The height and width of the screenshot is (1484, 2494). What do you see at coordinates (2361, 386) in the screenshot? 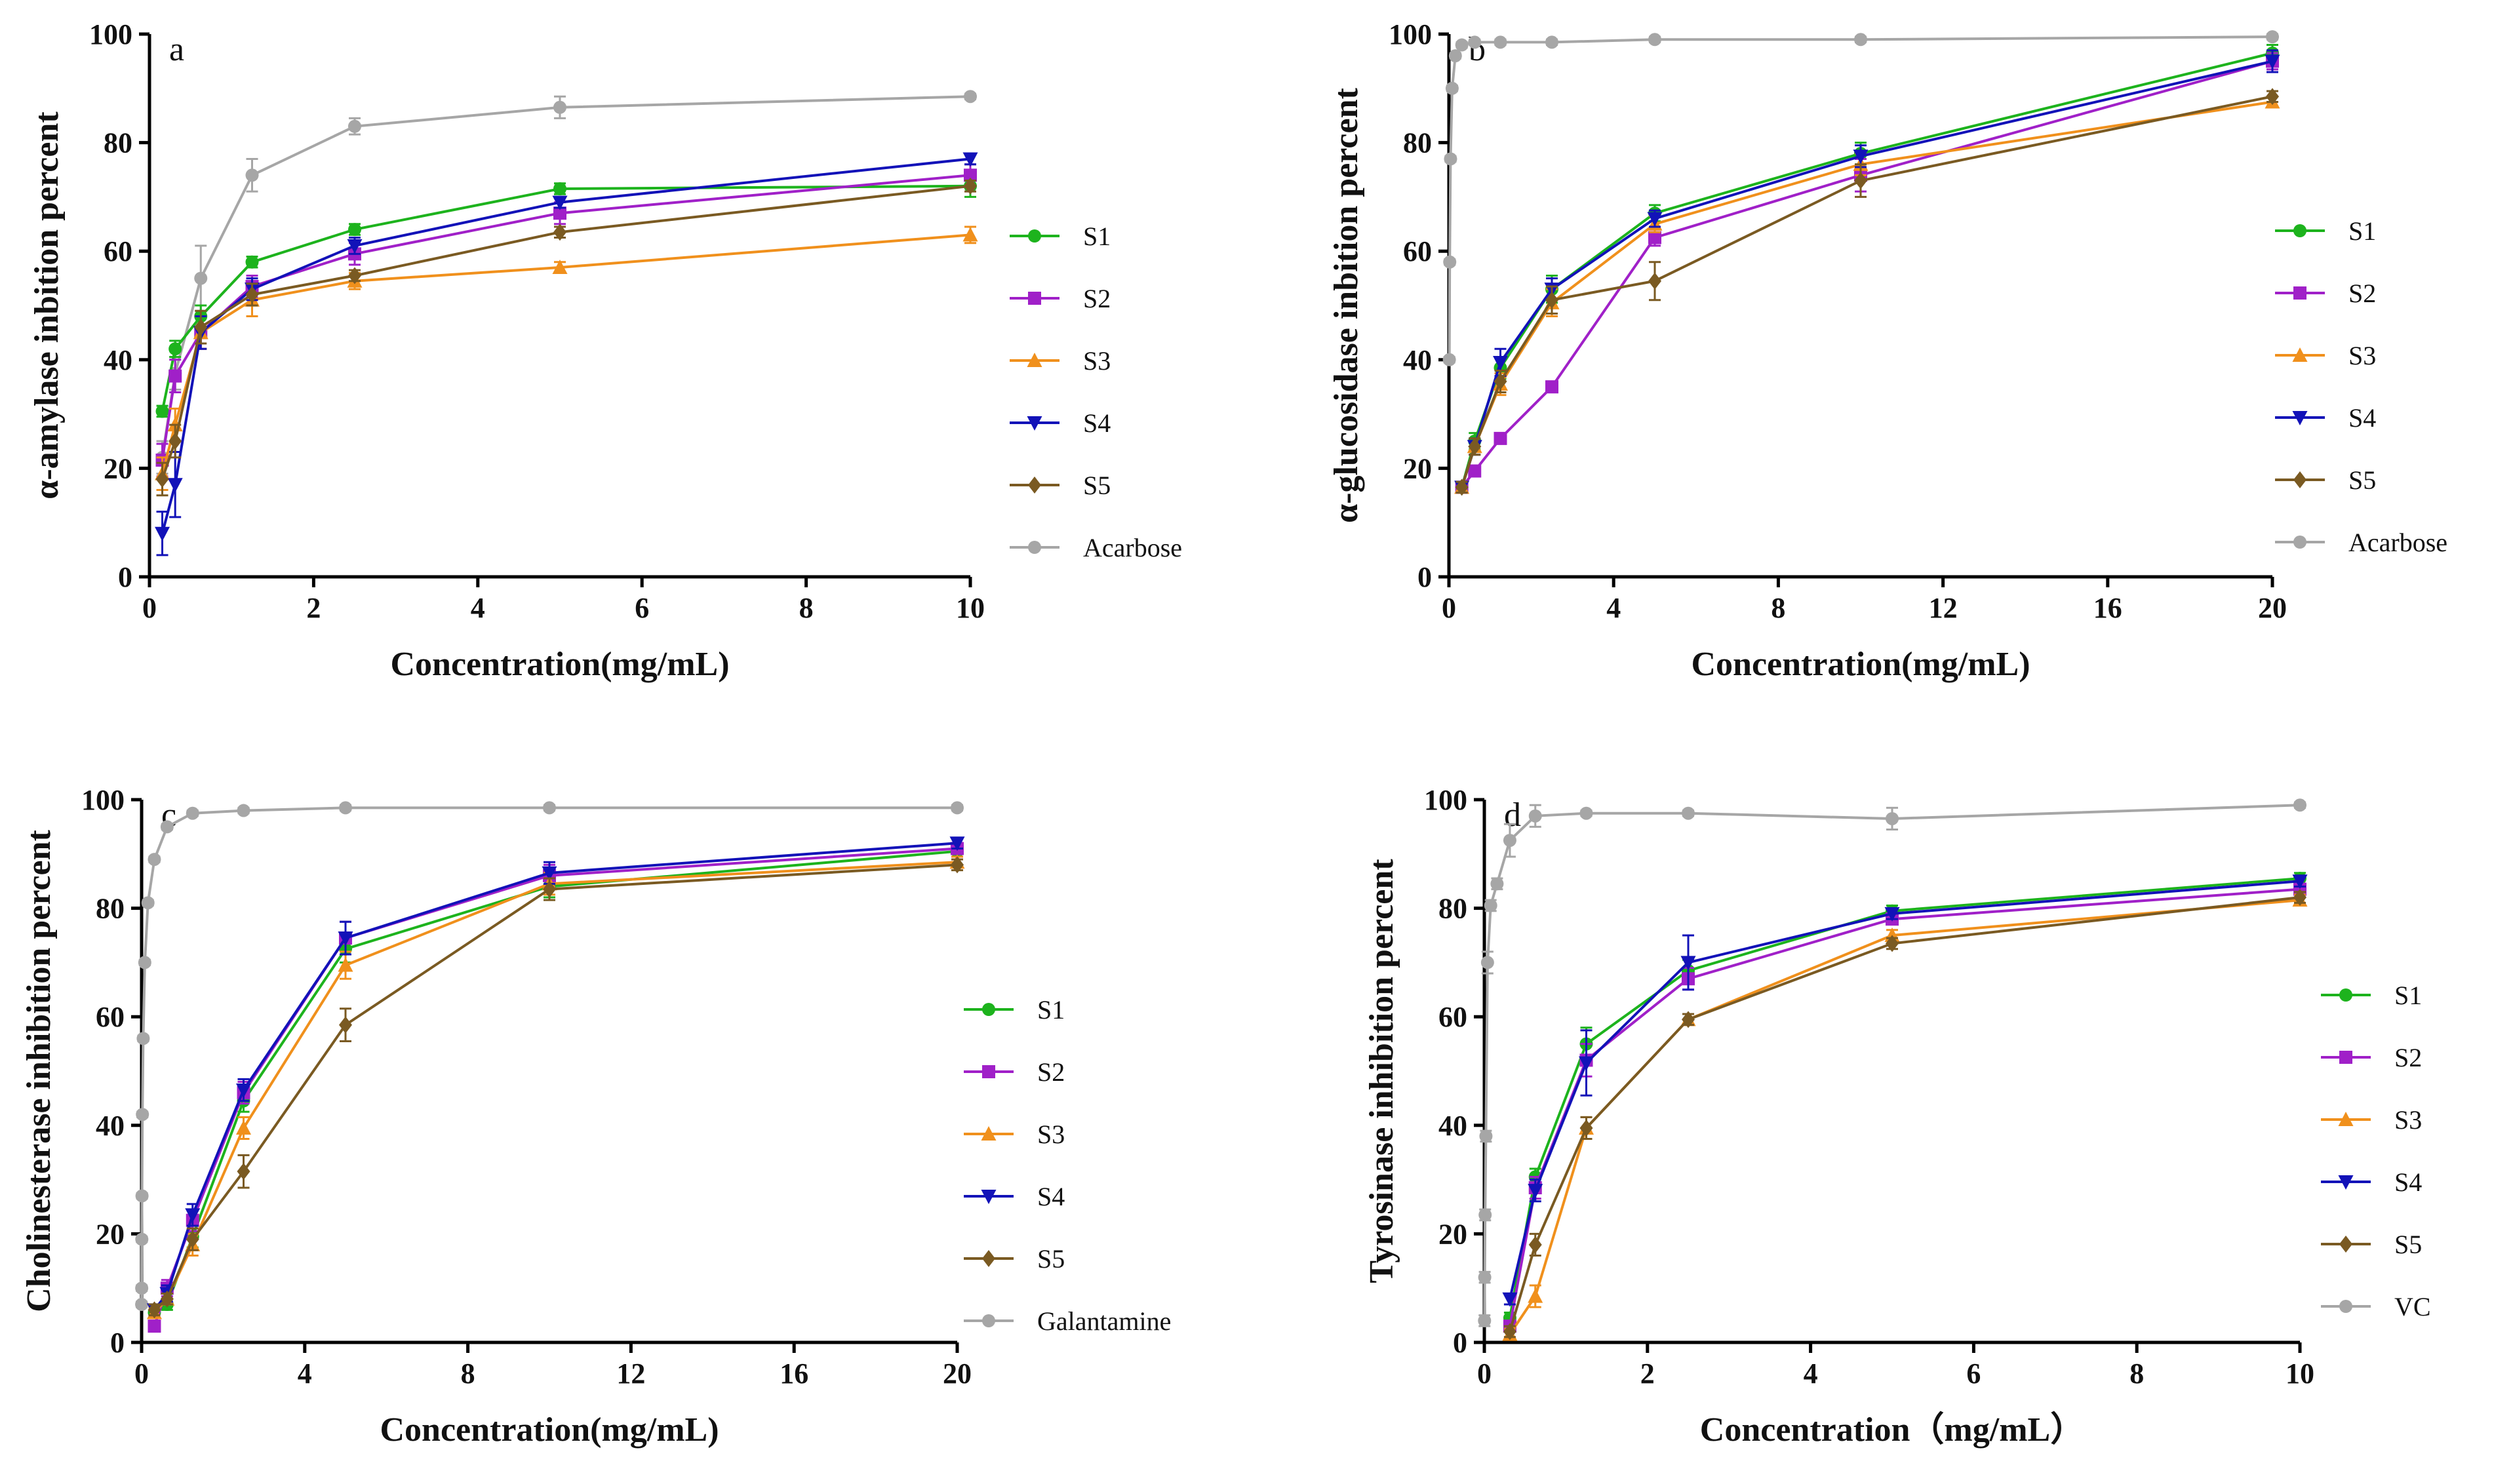
I see `legend: S1 S2 S3 S4 S5 Acarbose` at bounding box center [2361, 386].